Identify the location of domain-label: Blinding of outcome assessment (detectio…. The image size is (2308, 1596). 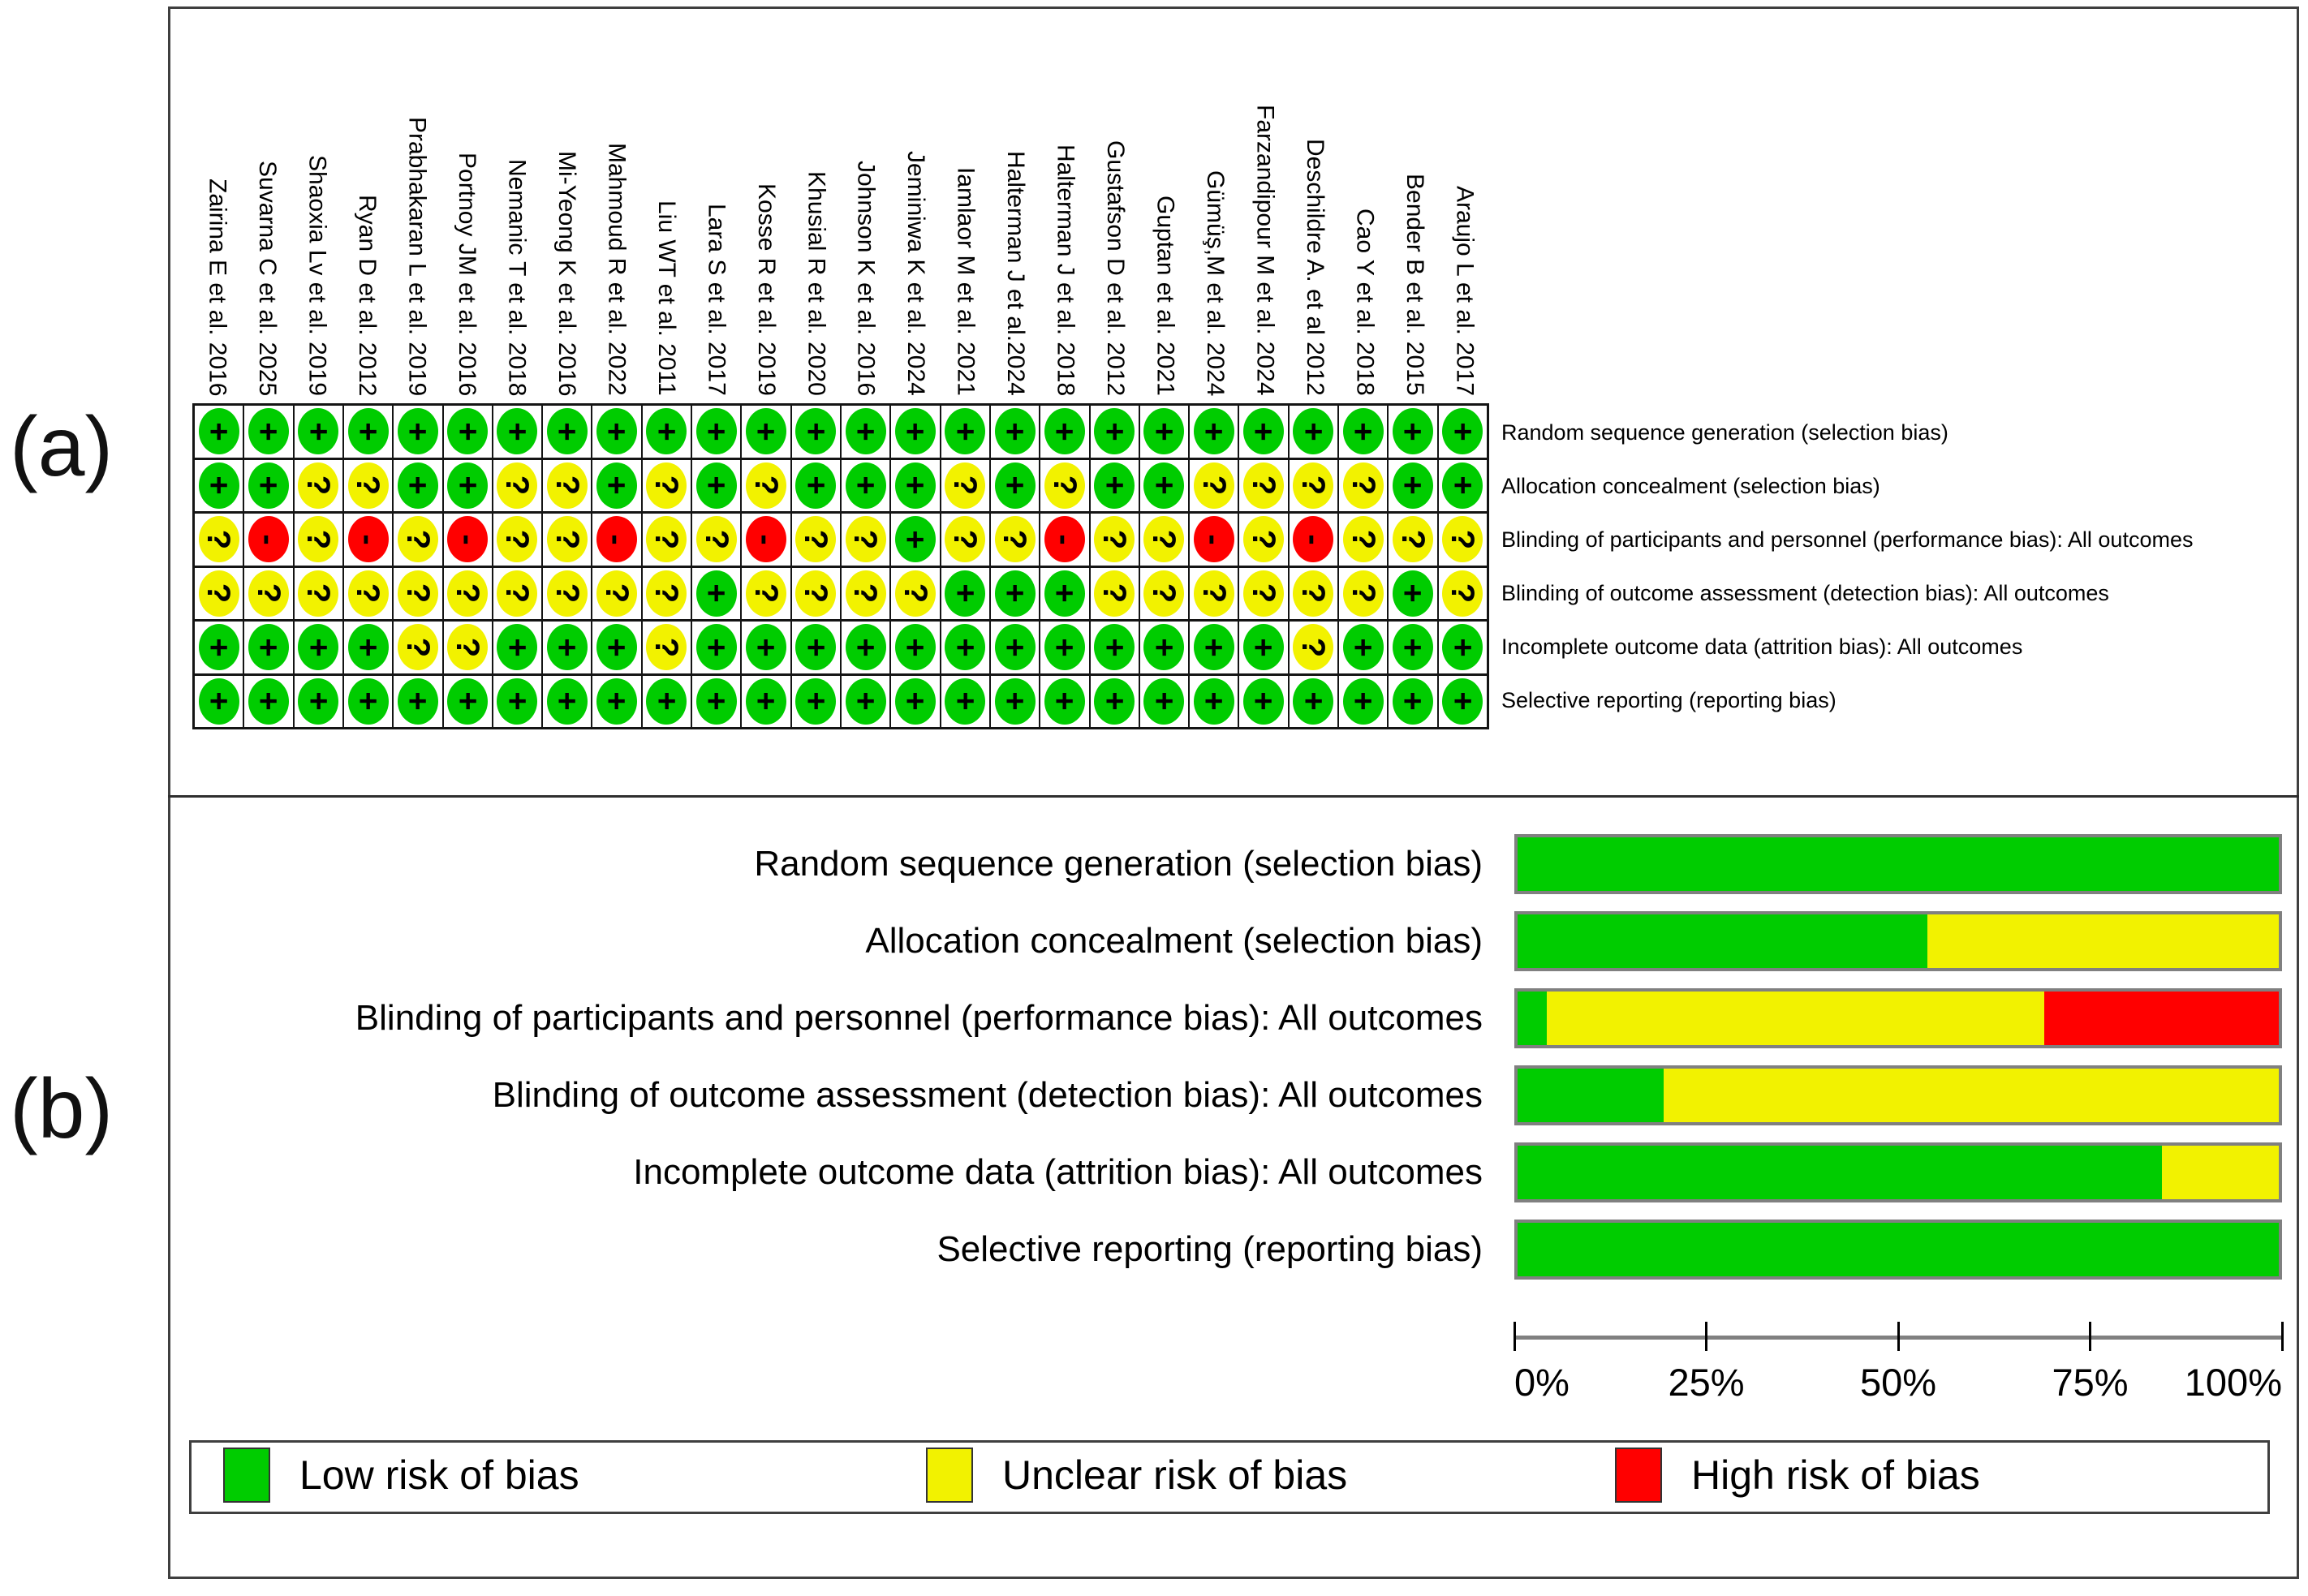
(1805, 592).